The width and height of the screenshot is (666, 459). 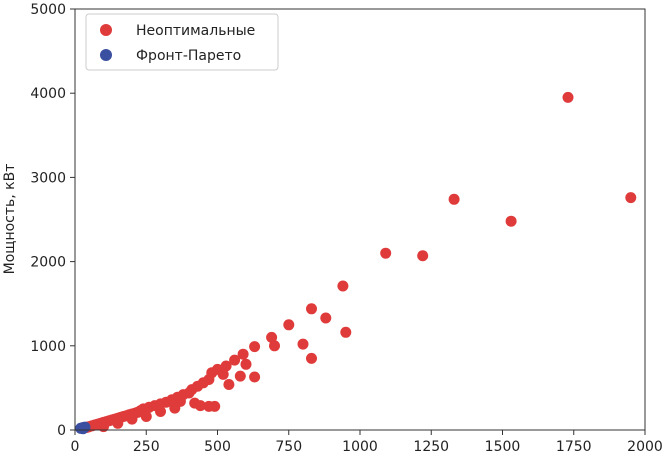 What do you see at coordinates (106, 30) in the screenshot?
I see `legend-marker-nonoptimal` at bounding box center [106, 30].